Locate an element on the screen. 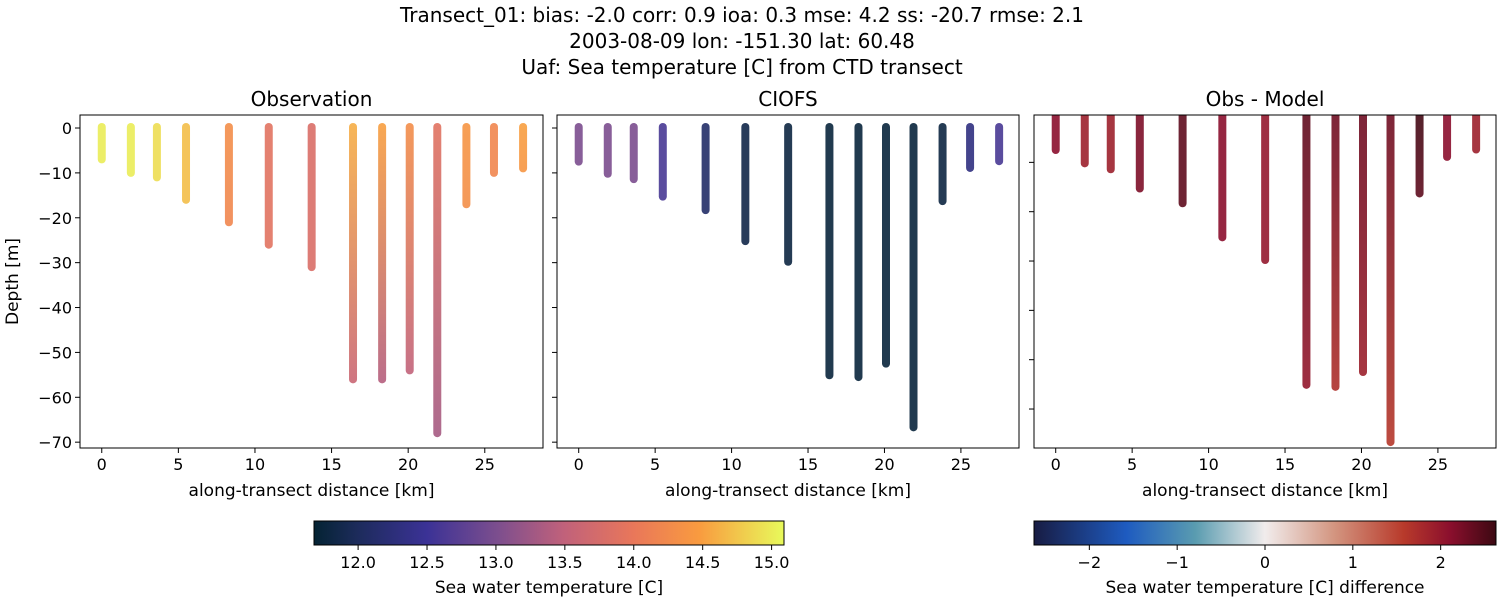  colorbar-tick-label: 14.5 is located at coordinates (703, 562).